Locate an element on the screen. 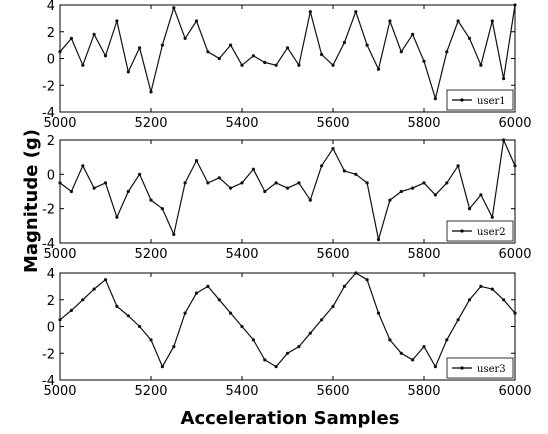 Image resolution: width=548 pixels, height=434 pixels. legend: user1 is located at coordinates (480, 100).